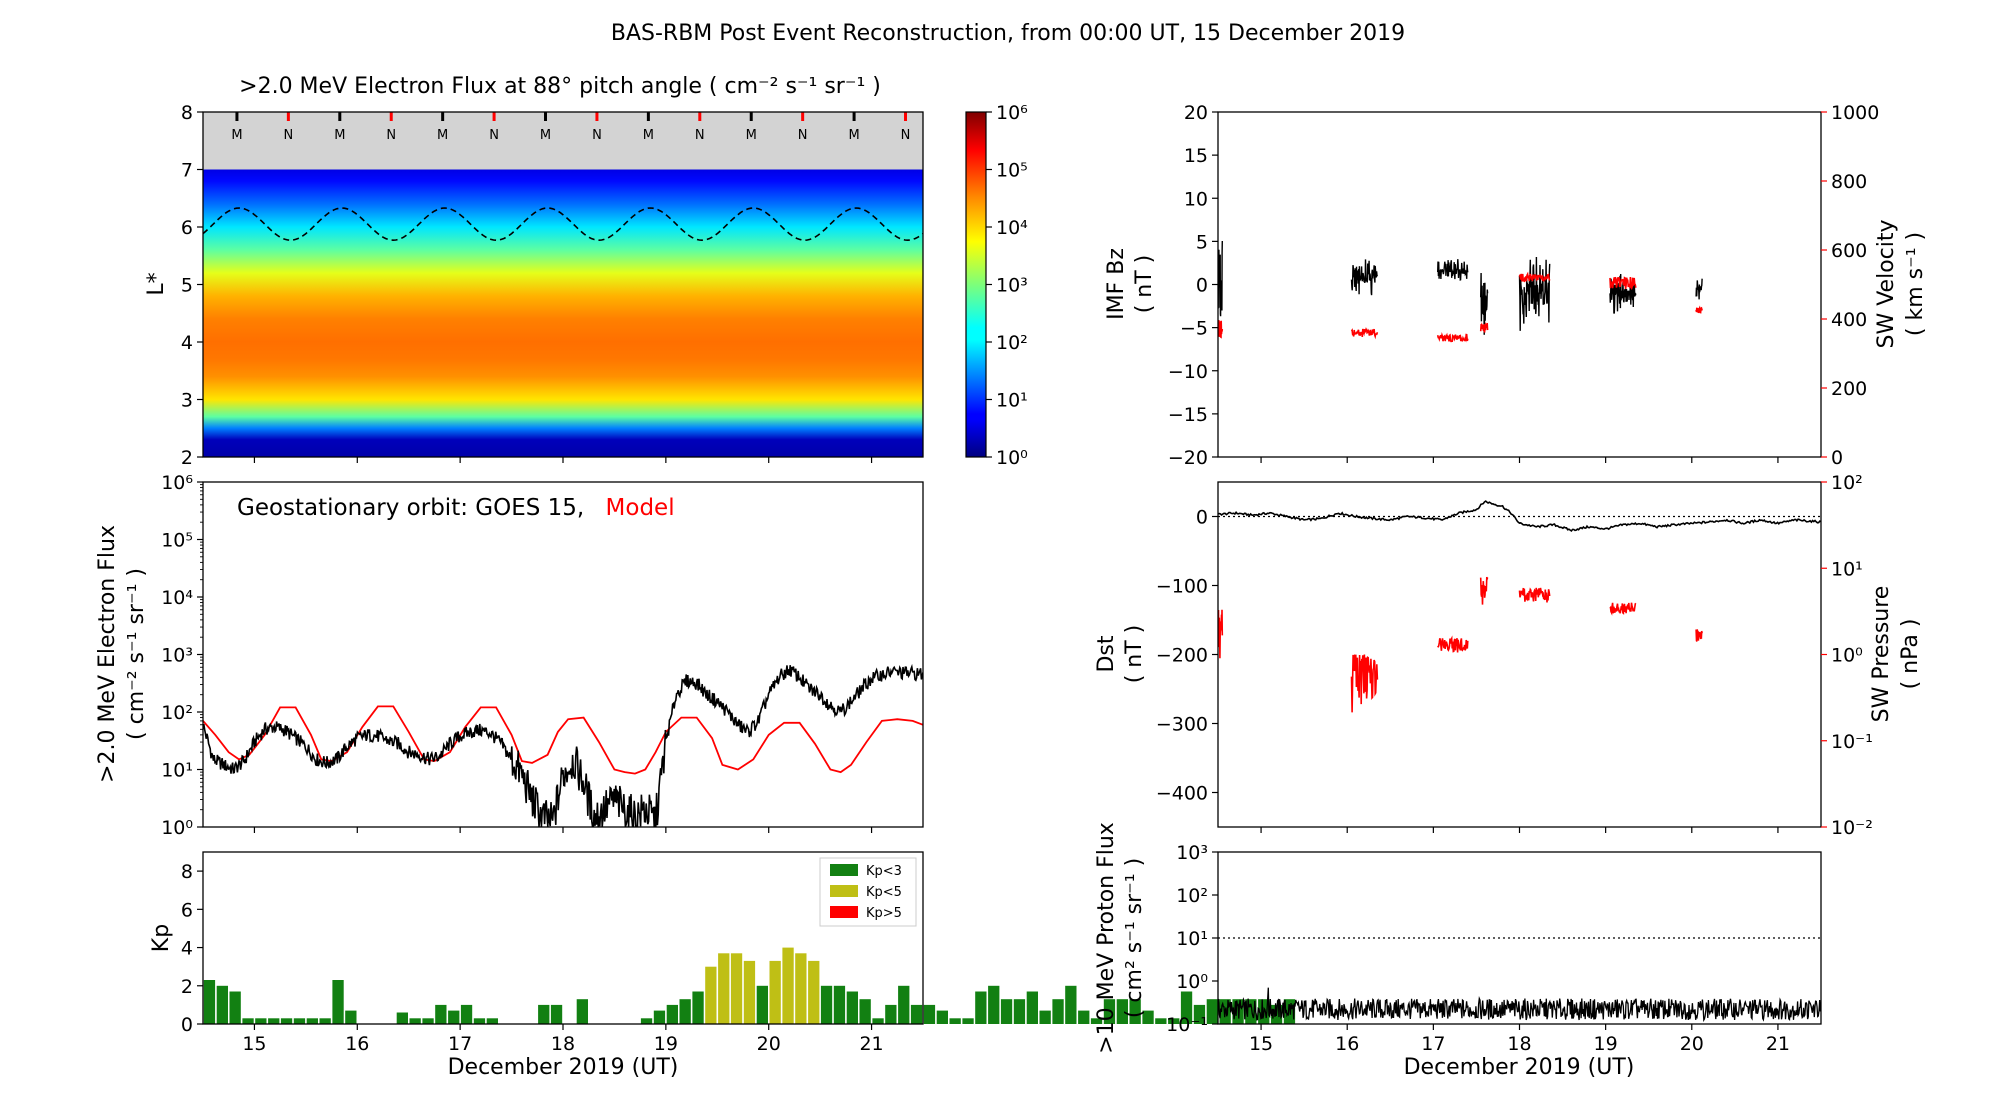 Image resolution: width=2000 pixels, height=1100 pixels. I want to click on proton-x-tick-label: 15, so click(1261, 1044).